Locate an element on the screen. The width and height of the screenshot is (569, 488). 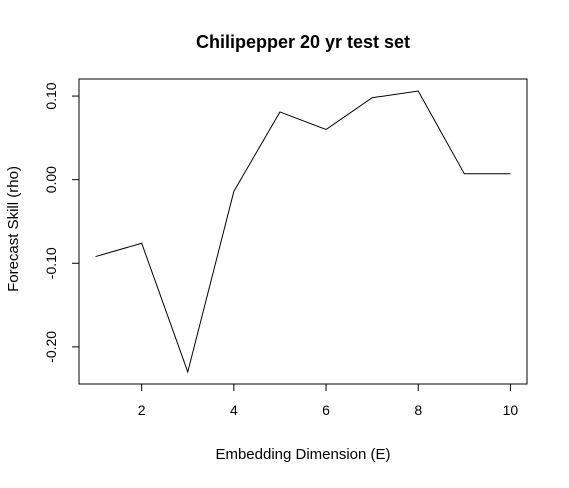
y-tick-label: -0.20 is located at coordinates (51, 347).